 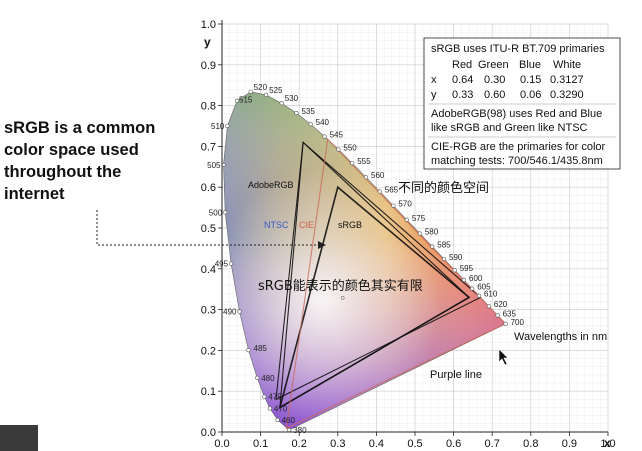 I want to click on y-tick-label: 0.1, so click(x=208, y=392).